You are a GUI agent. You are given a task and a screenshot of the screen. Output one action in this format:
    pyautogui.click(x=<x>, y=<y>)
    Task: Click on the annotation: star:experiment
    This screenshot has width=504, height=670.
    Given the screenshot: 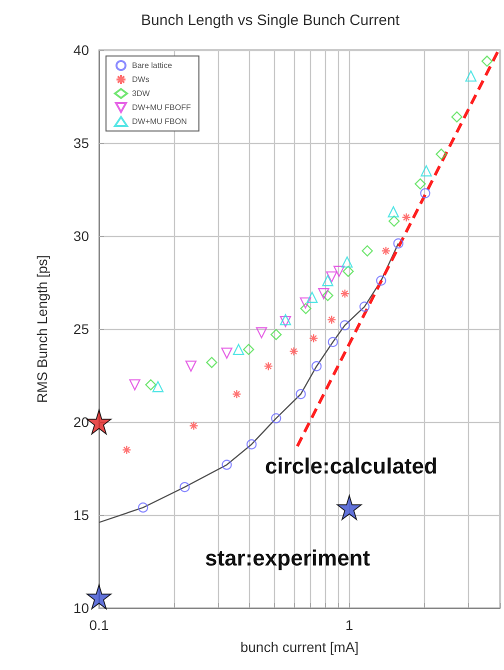 What is the action you would take?
    pyautogui.click(x=288, y=558)
    